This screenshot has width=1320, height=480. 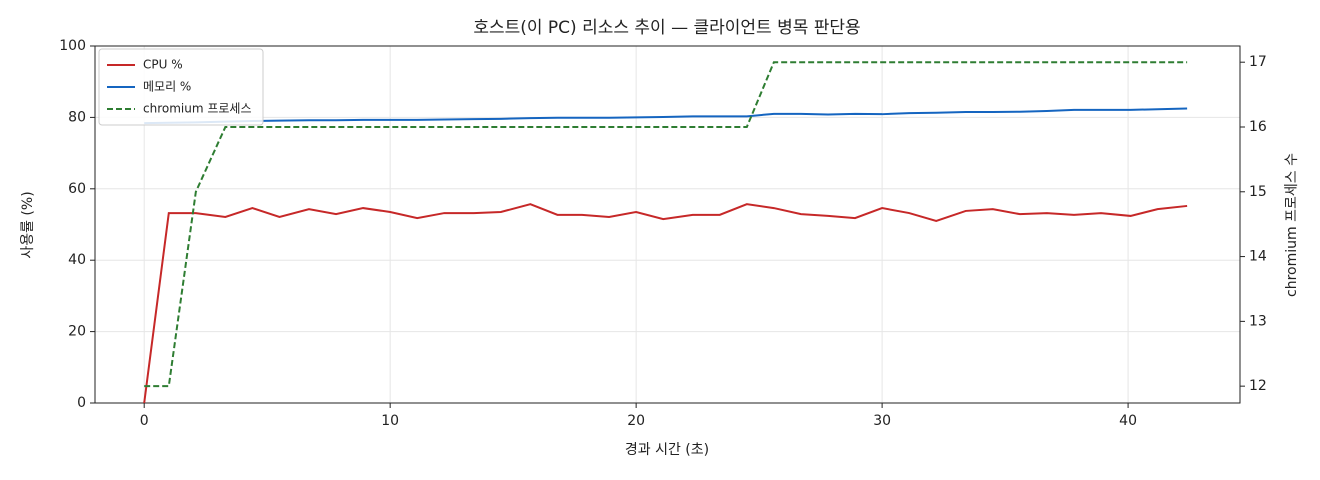 I want to click on y2-axis-label: chromium 프로세스 수, so click(x=1292, y=225).